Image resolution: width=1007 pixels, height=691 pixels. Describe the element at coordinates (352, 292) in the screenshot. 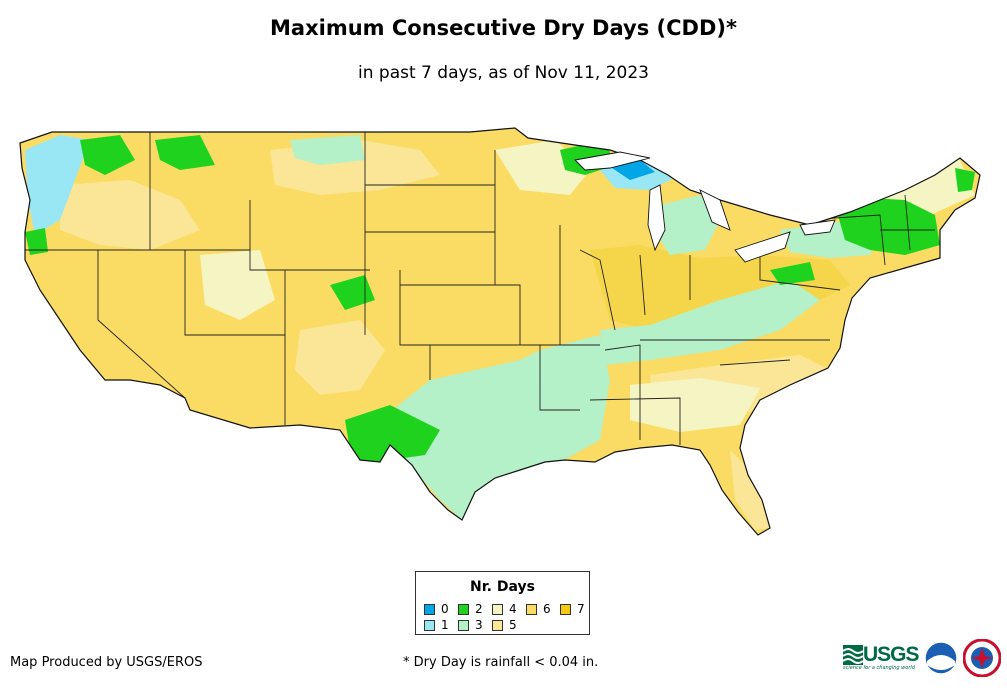

I see `region-2-days-colorado` at that location.